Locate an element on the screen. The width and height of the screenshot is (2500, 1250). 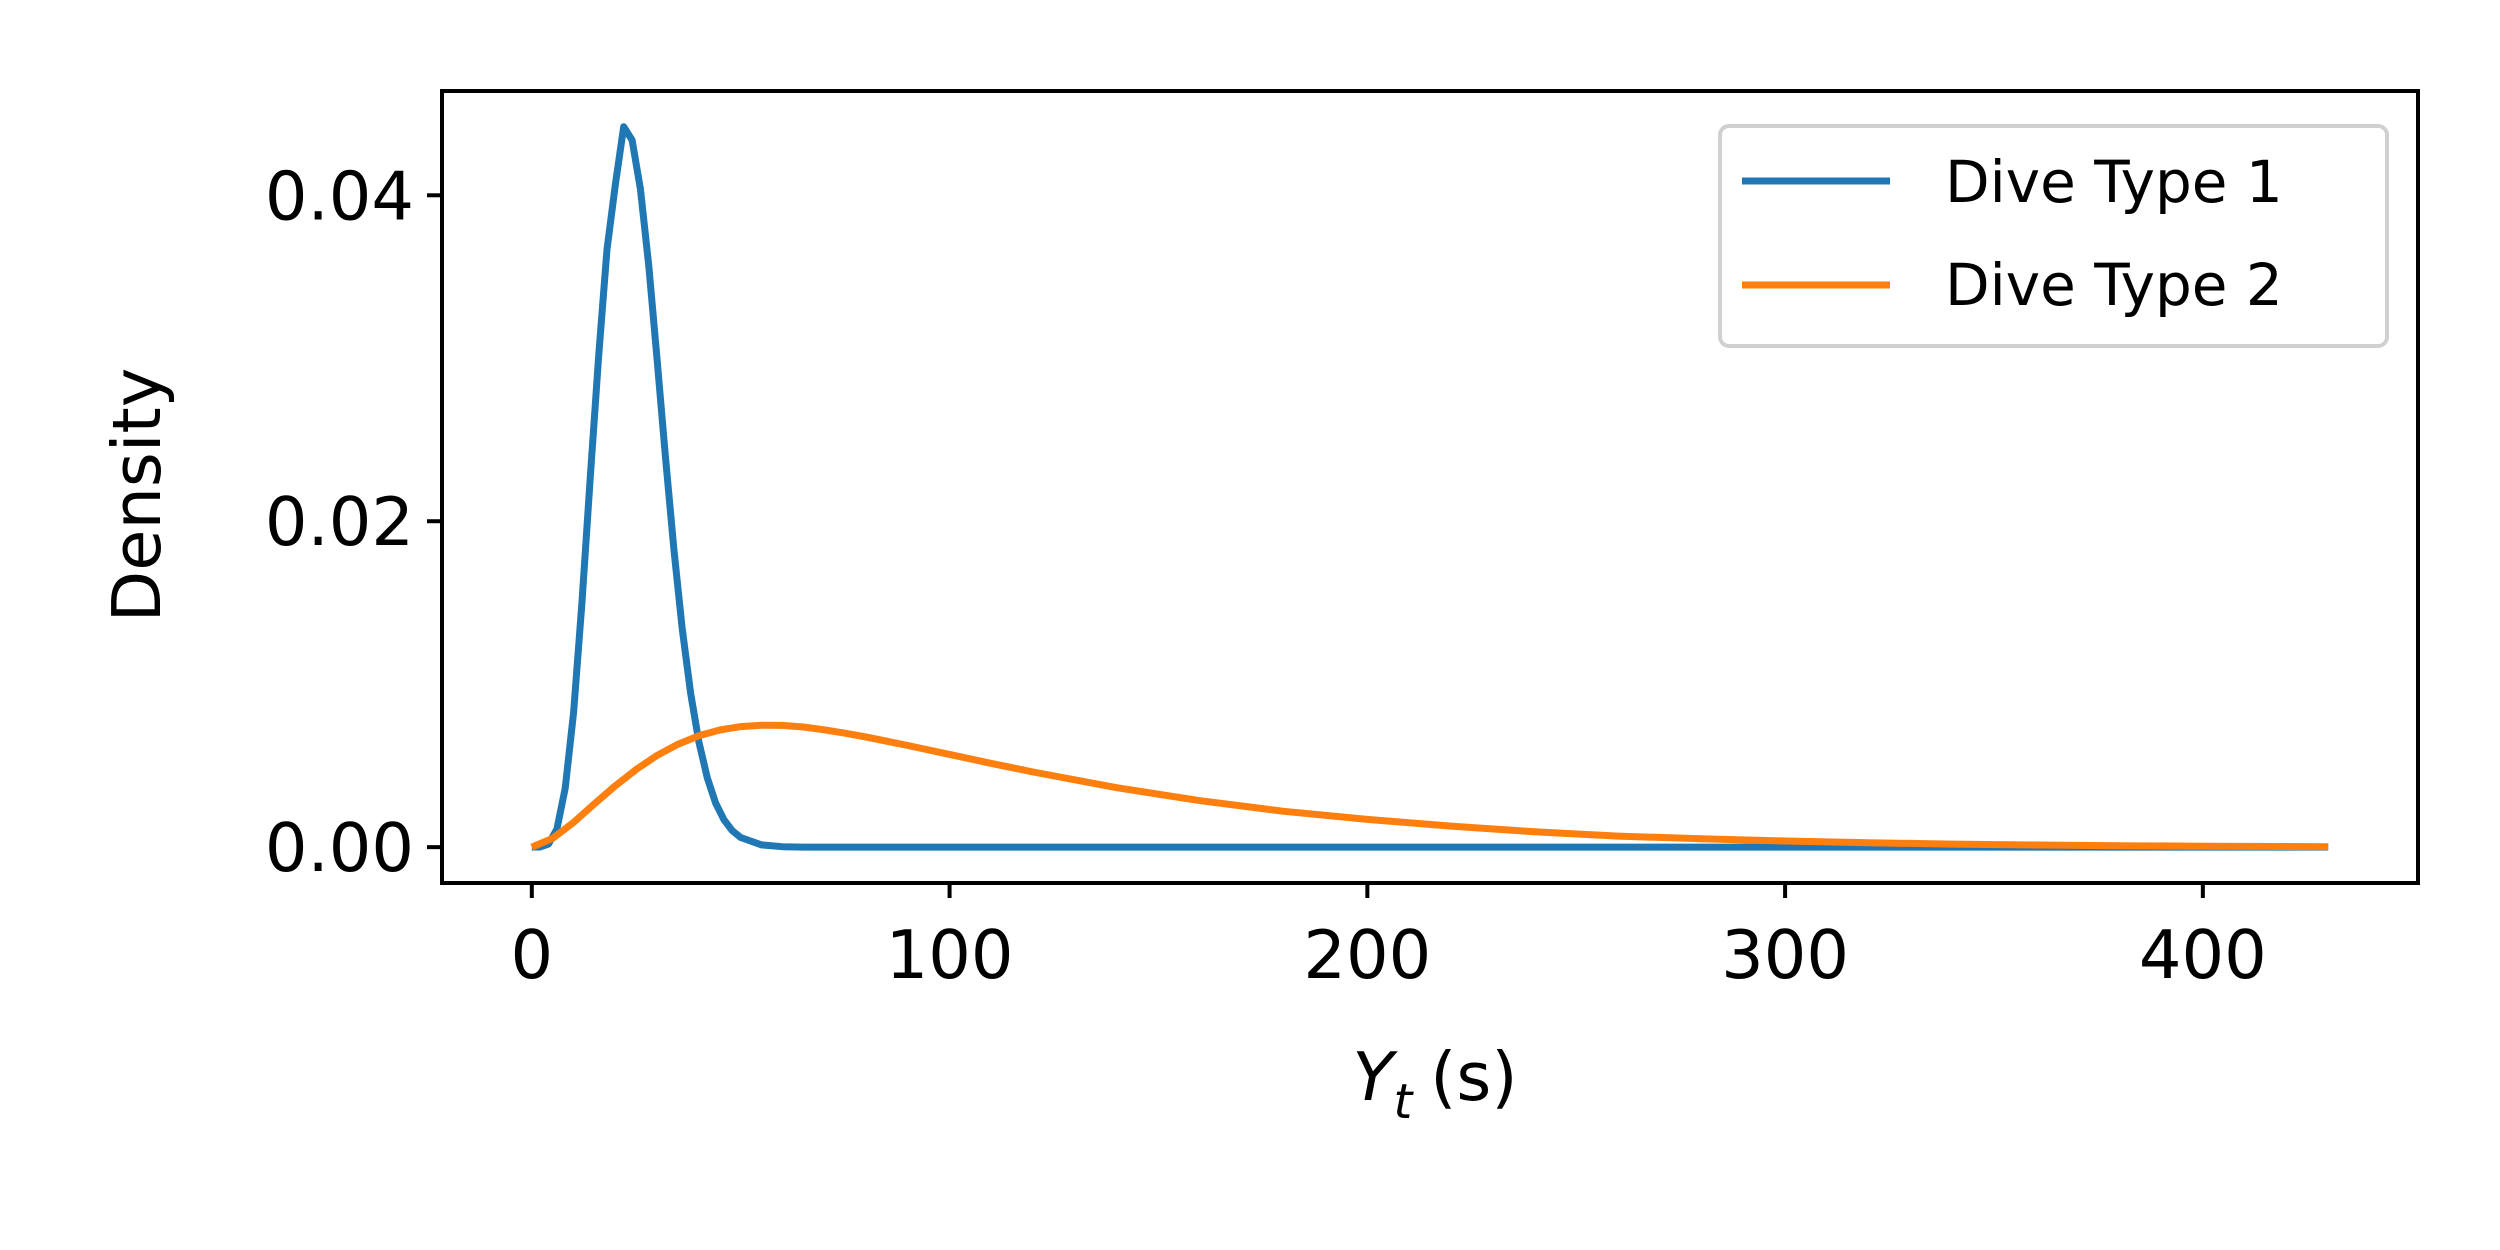
y-tick-label: 0.04 is located at coordinates (339, 196).